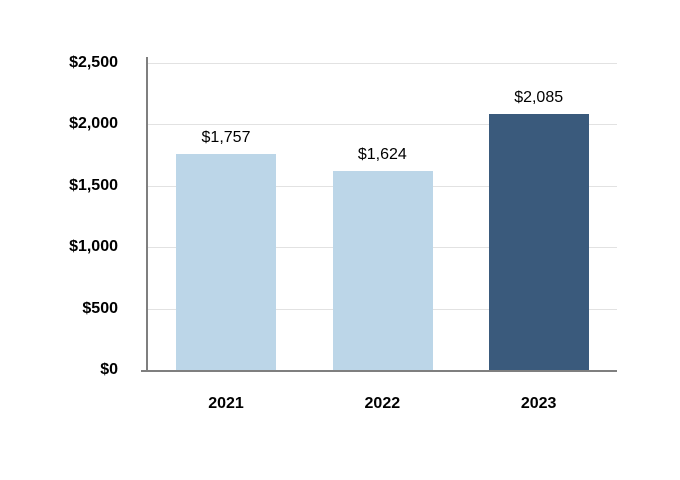 The height and width of the screenshot is (480, 680). What do you see at coordinates (382, 154) in the screenshot?
I see `bar-value-label: $1,624` at bounding box center [382, 154].